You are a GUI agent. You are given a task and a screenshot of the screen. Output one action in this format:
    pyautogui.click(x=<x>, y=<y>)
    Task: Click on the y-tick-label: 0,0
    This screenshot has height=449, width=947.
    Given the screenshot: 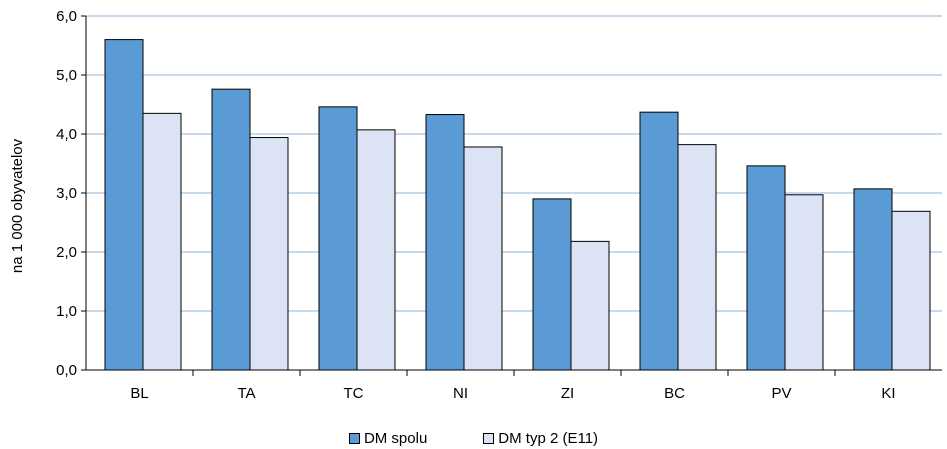 What is the action you would take?
    pyautogui.click(x=66, y=370)
    